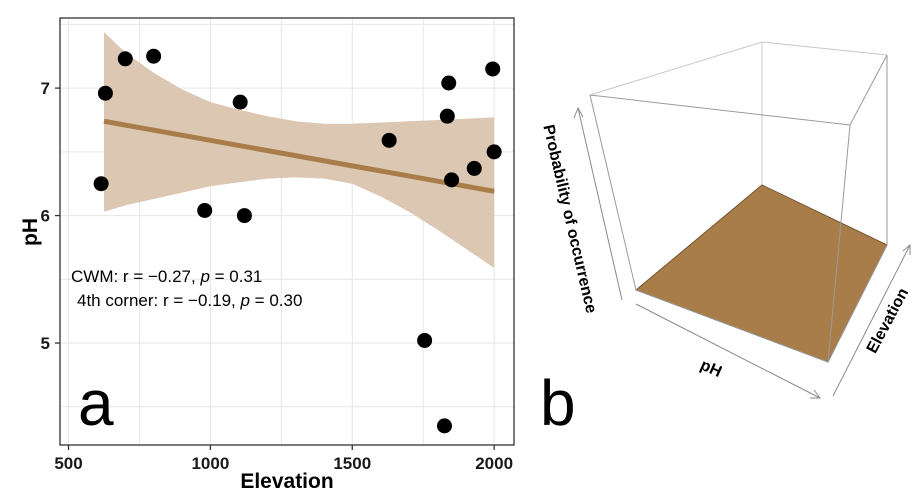 This screenshot has width=921, height=494. What do you see at coordinates (45, 343) in the screenshot?
I see `y-tick-label: 5` at bounding box center [45, 343].